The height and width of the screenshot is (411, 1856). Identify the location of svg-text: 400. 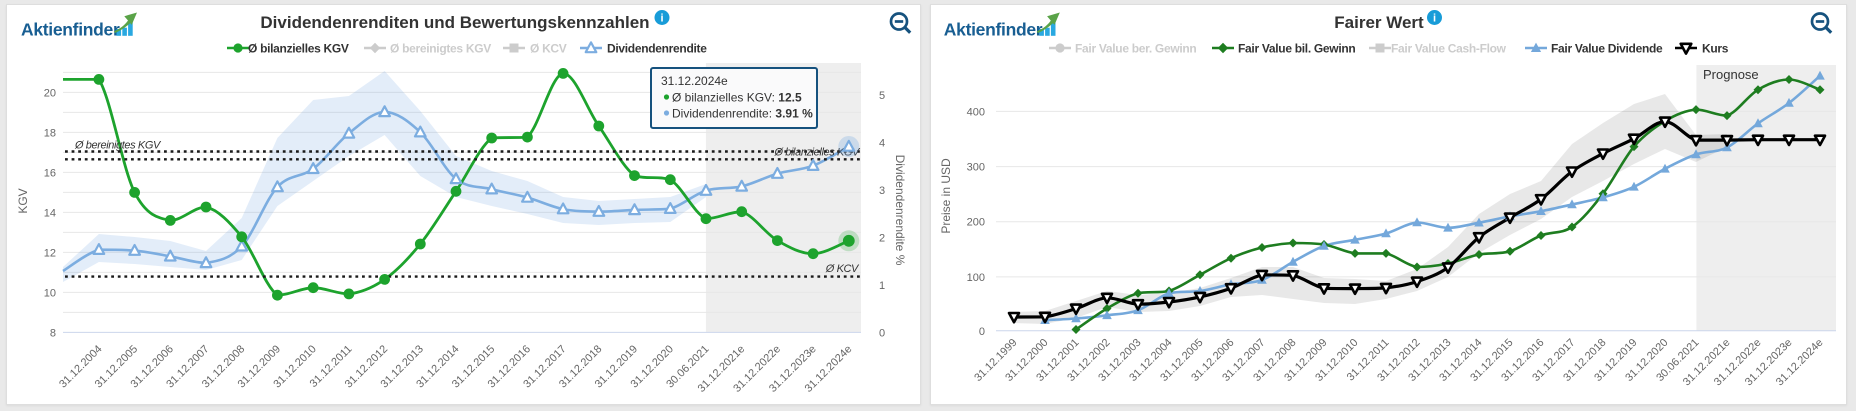
(976, 112).